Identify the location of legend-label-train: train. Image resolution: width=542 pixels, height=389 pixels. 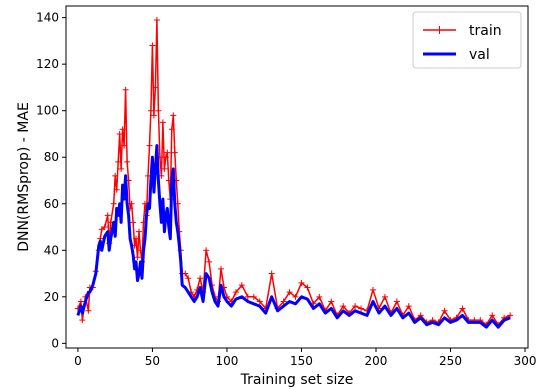
(485, 31).